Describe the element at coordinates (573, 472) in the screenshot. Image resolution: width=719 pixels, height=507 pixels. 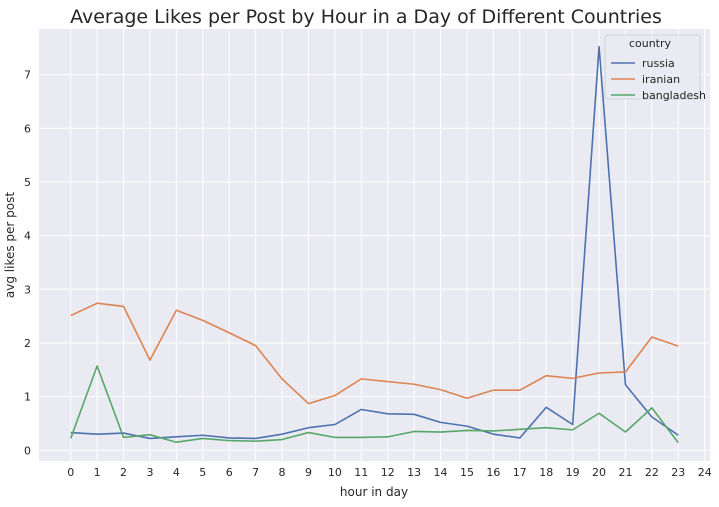
I see `x-tick-label: 19` at that location.